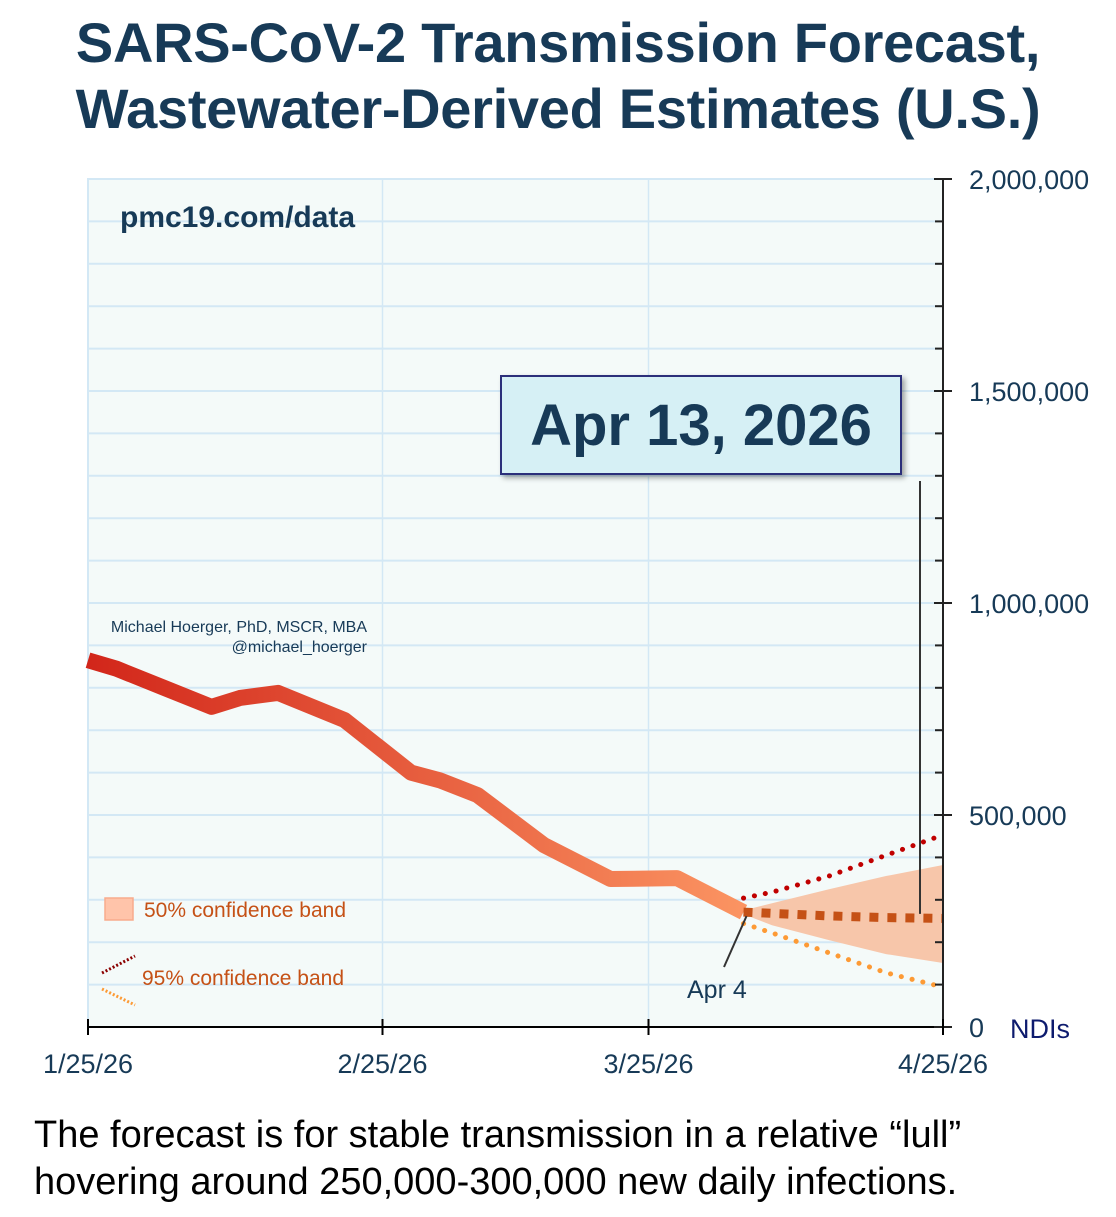 This screenshot has width=1116, height=1217. I want to click on median-line, so click(843, 915).